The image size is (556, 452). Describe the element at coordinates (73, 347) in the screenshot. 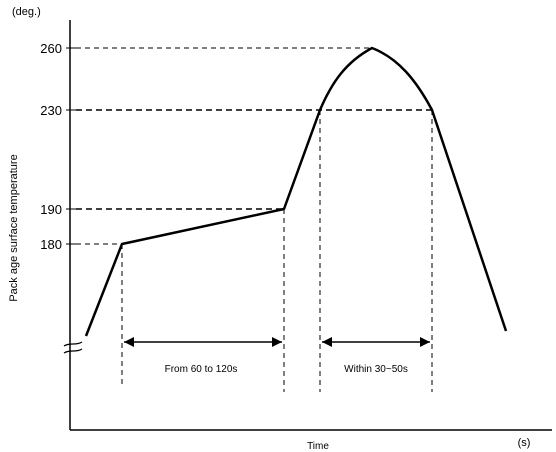

I see `axis-break-mark` at that location.